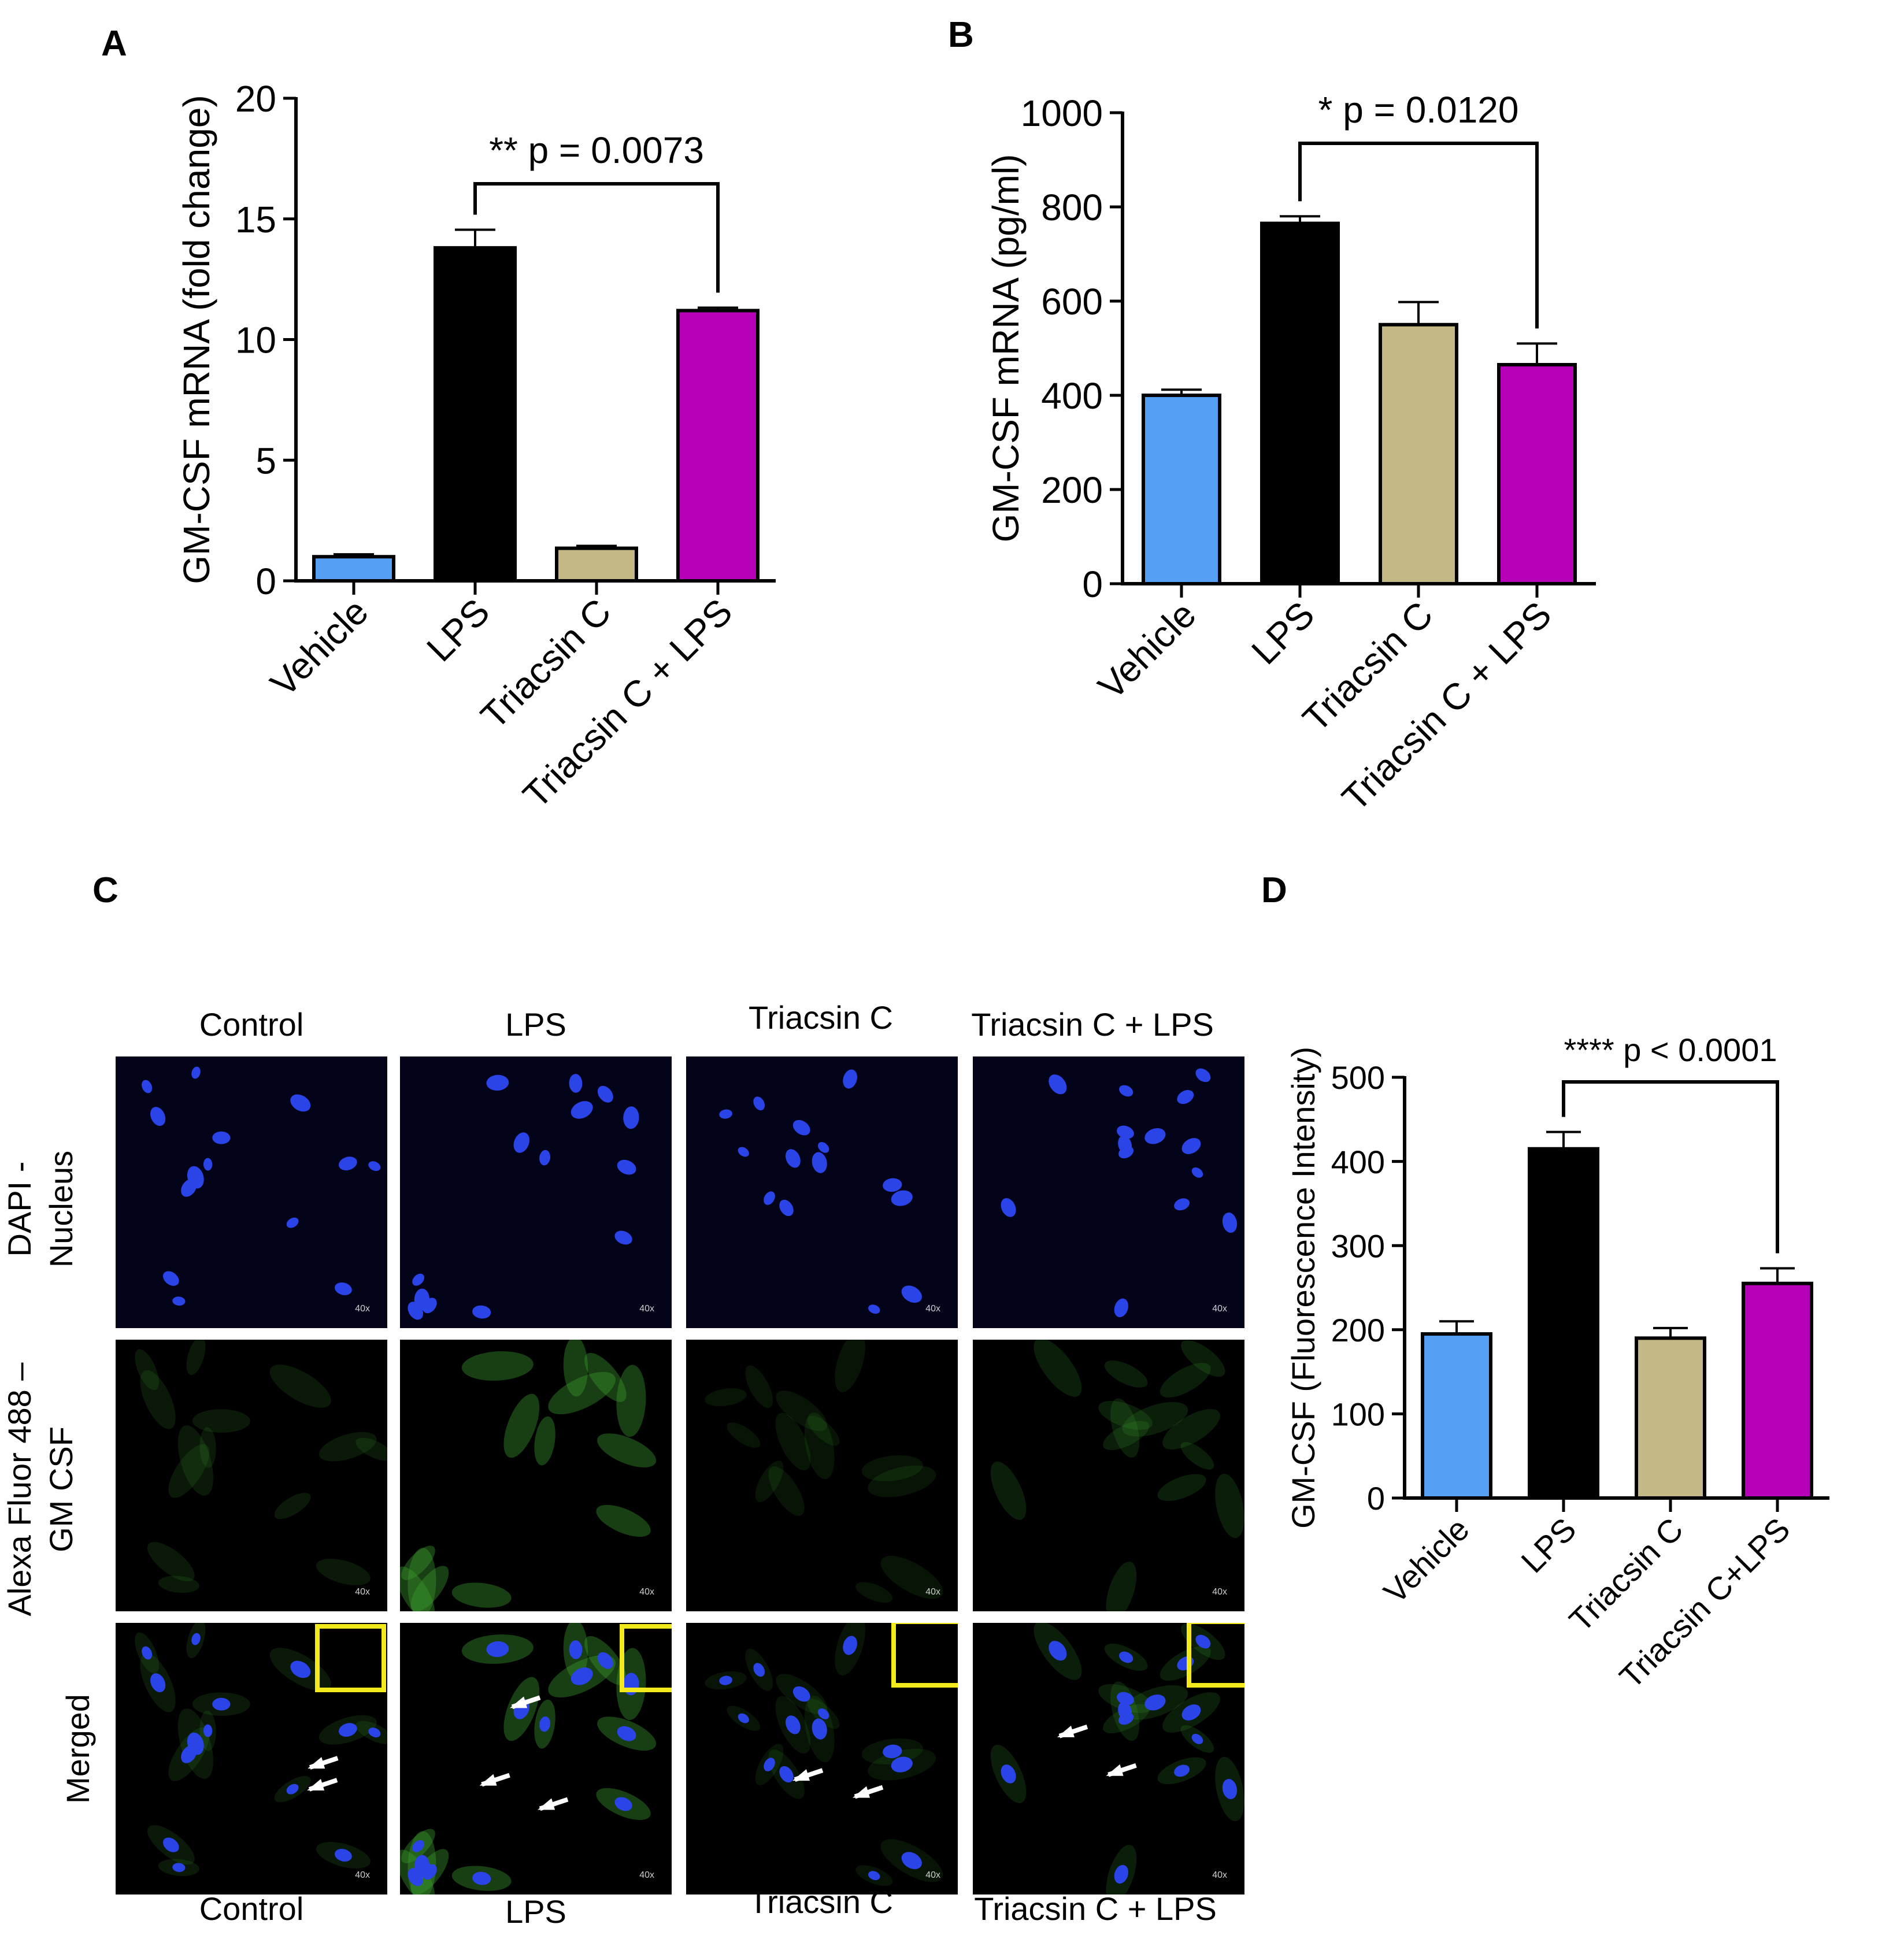 The width and height of the screenshot is (1904, 1939). What do you see at coordinates (41, 1209) in the screenshot?
I see `row-label-dapi: DAPI - Nucleus` at bounding box center [41, 1209].